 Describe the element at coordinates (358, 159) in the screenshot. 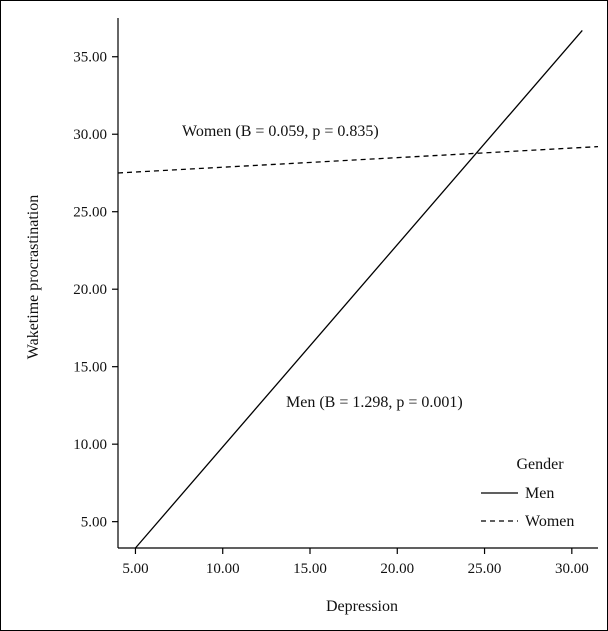

I see `series-line-women` at that location.